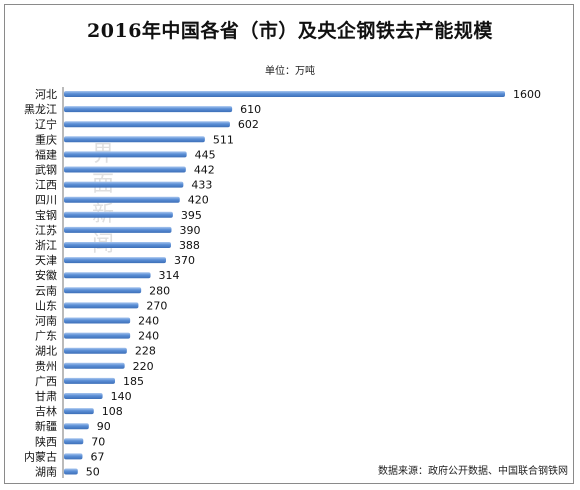 The image size is (580, 490). What do you see at coordinates (46, 245) in the screenshot?
I see `category-label: 浙江` at bounding box center [46, 245].